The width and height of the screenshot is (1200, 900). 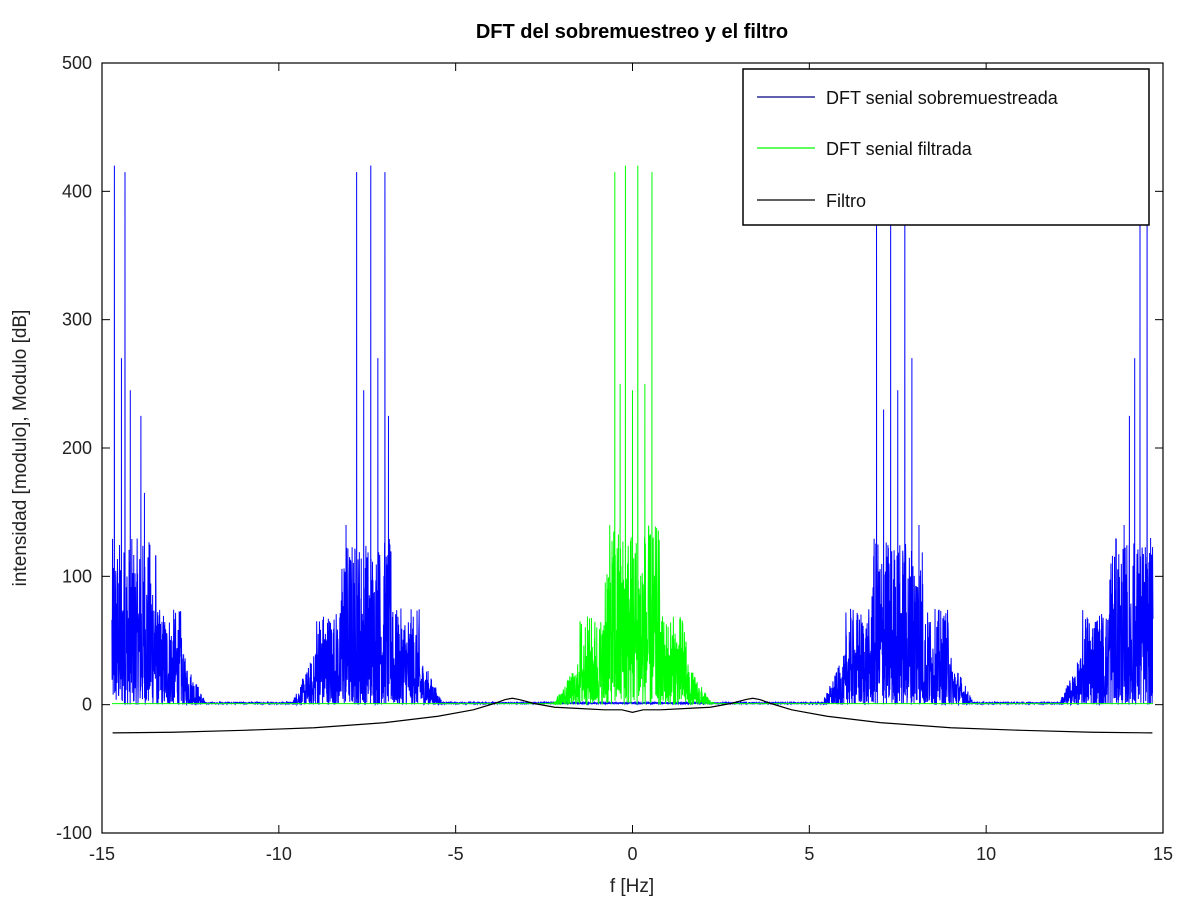 What do you see at coordinates (74, 833) in the screenshot?
I see `y-tick-label: -100` at bounding box center [74, 833].